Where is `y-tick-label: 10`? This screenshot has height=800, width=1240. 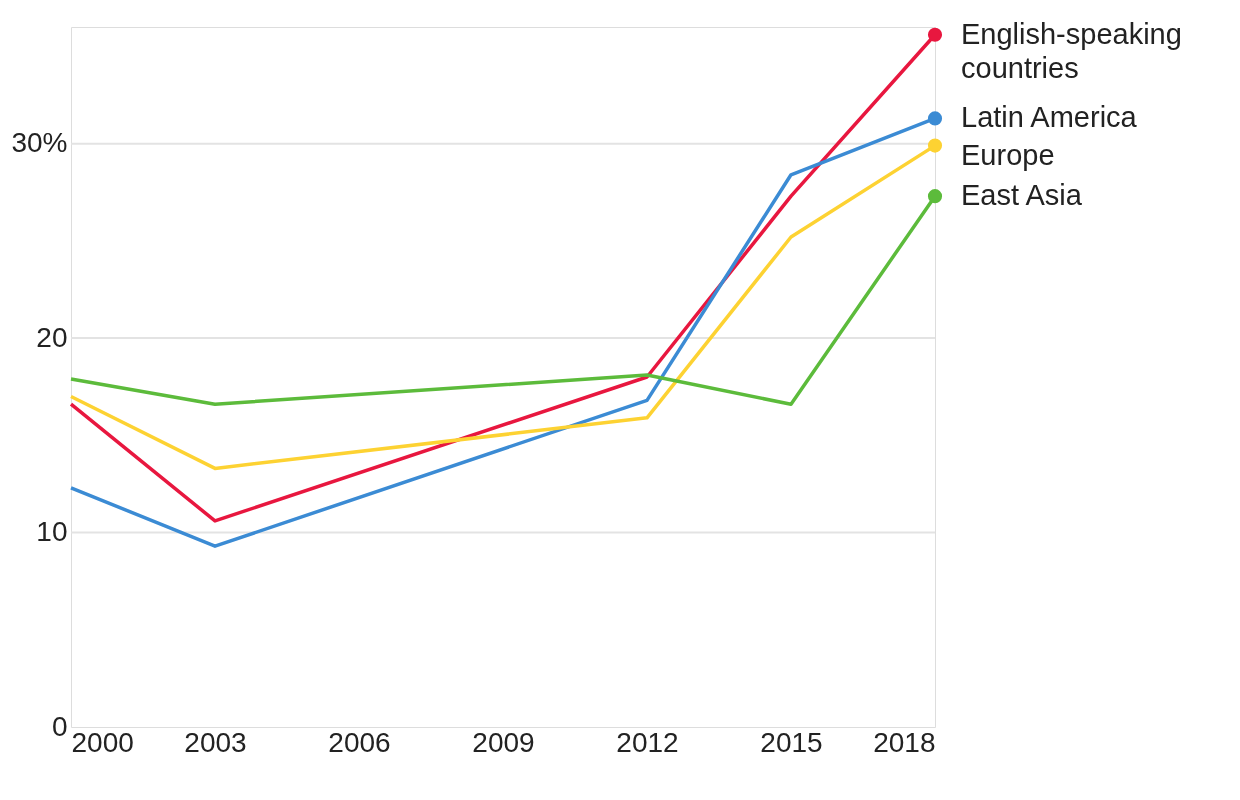 y-tick-label: 10 is located at coordinates (52, 532).